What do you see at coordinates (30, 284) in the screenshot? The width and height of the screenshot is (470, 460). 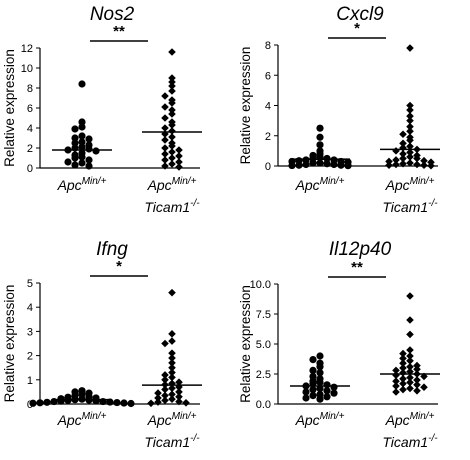 I see `y-tick-label: 5` at bounding box center [30, 284].